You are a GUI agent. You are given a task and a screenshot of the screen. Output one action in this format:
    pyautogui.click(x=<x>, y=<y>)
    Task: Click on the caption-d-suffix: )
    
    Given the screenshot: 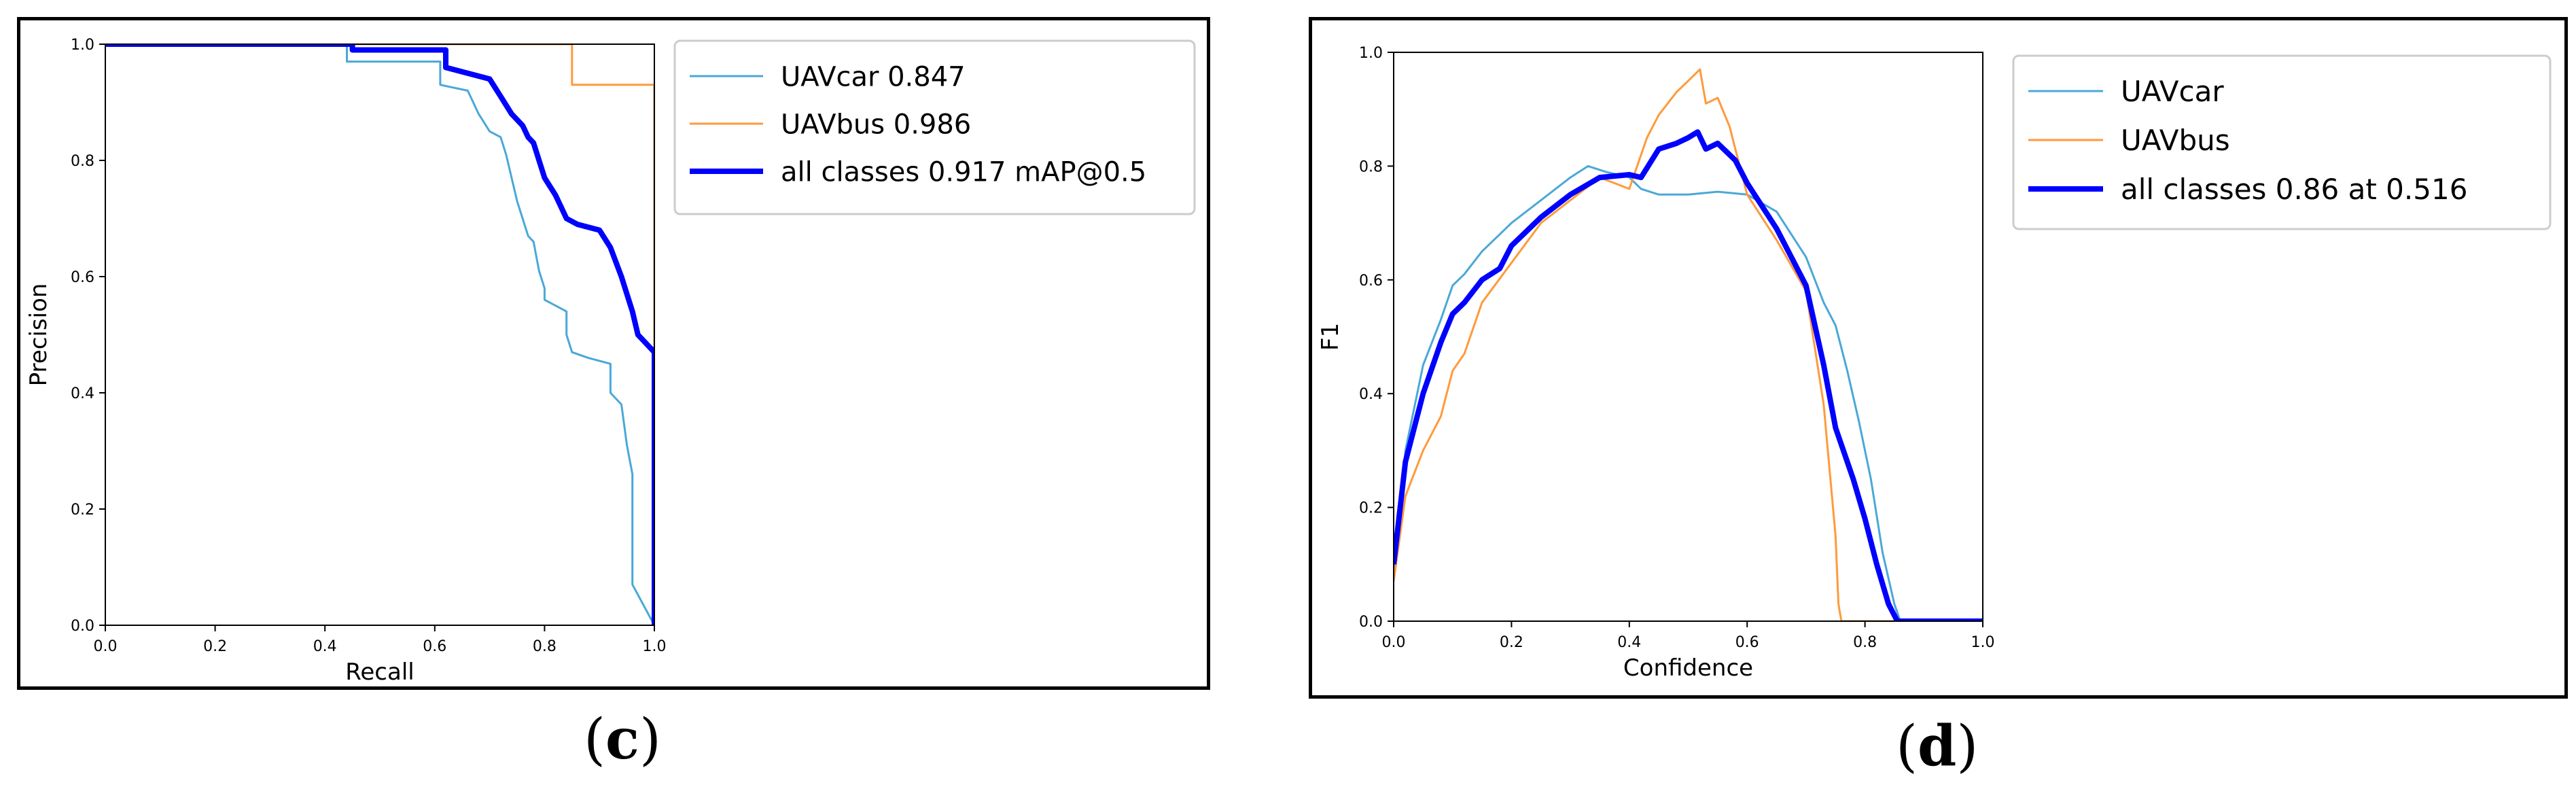 What is the action you would take?
    pyautogui.click(x=1967, y=746)
    